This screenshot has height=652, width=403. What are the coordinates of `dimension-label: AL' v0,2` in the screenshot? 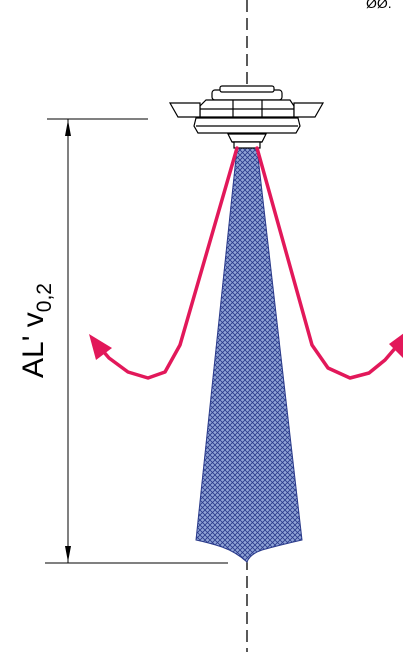 It's located at (36, 330).